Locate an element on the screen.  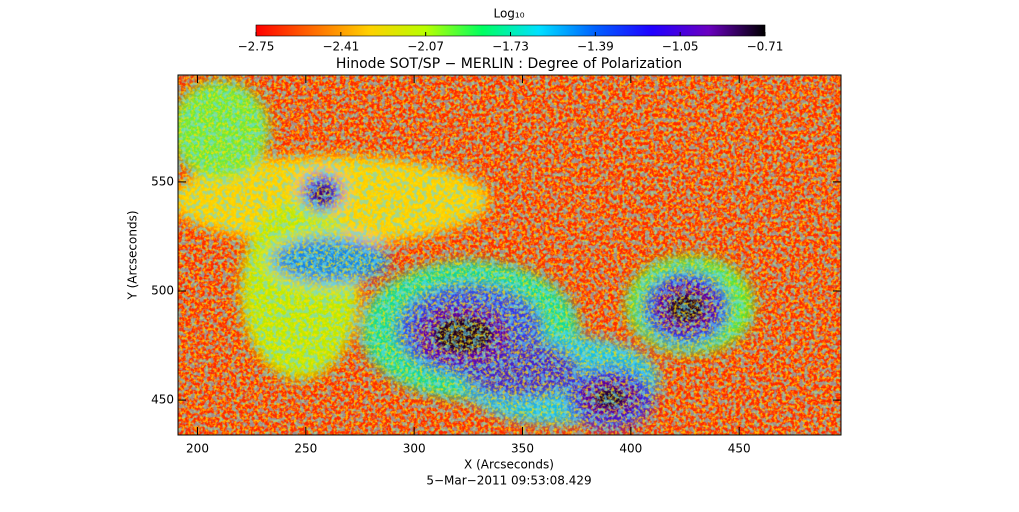
x-tick-label: 350 is located at coordinates (522, 449).